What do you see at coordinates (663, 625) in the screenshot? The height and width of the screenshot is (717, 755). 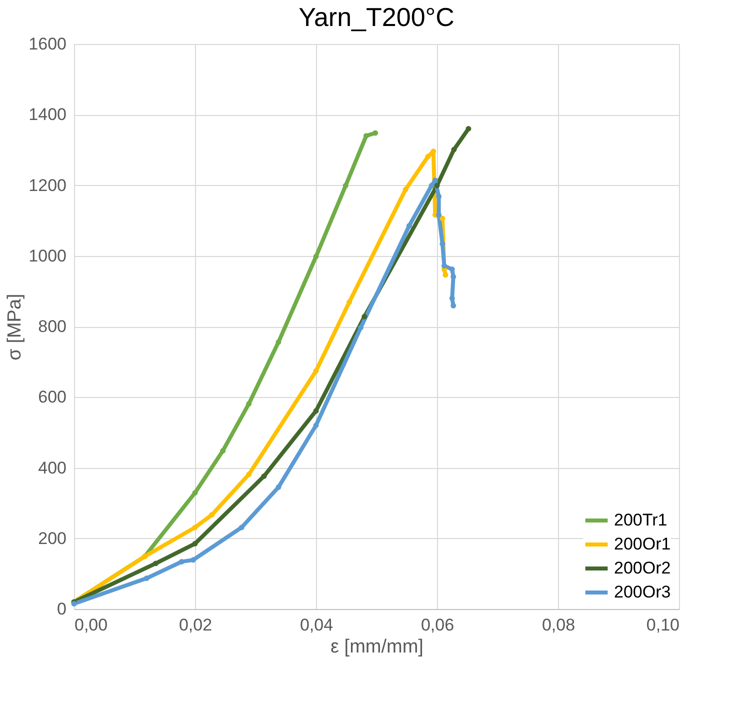 I see `x-tick-label: 0,10` at bounding box center [663, 625].